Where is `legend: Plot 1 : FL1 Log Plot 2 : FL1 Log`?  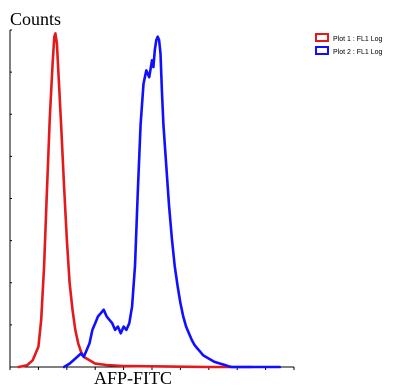 legend: Plot 1 : FL1 Log Plot 2 : FL1 Log is located at coordinates (349, 44).